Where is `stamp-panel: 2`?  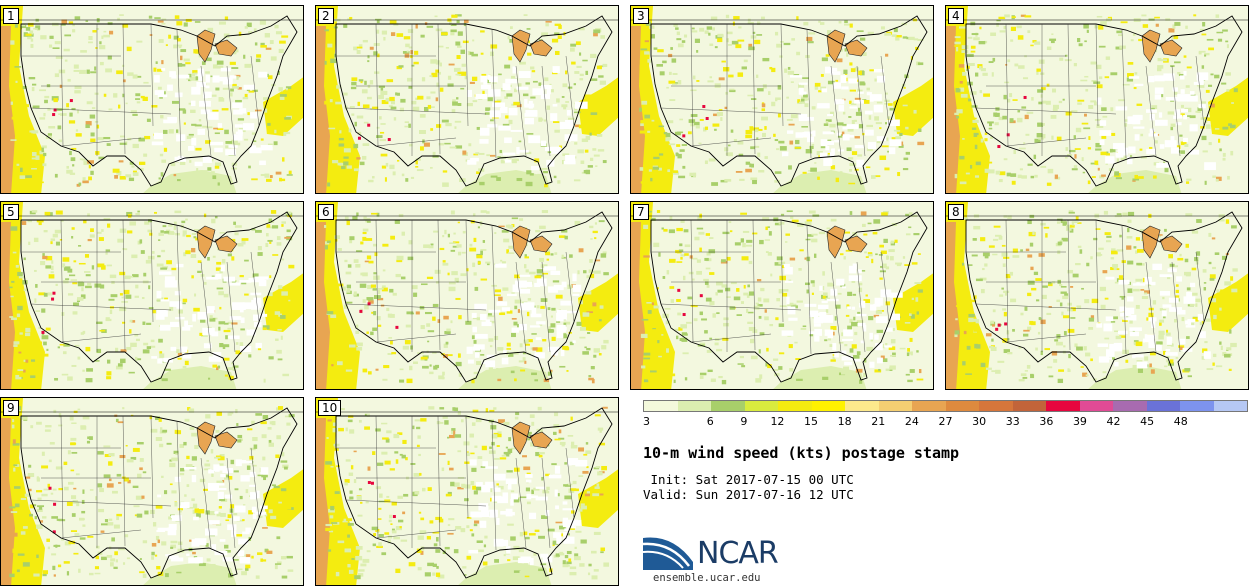
stamp-panel: 2 is located at coordinates (467, 99).